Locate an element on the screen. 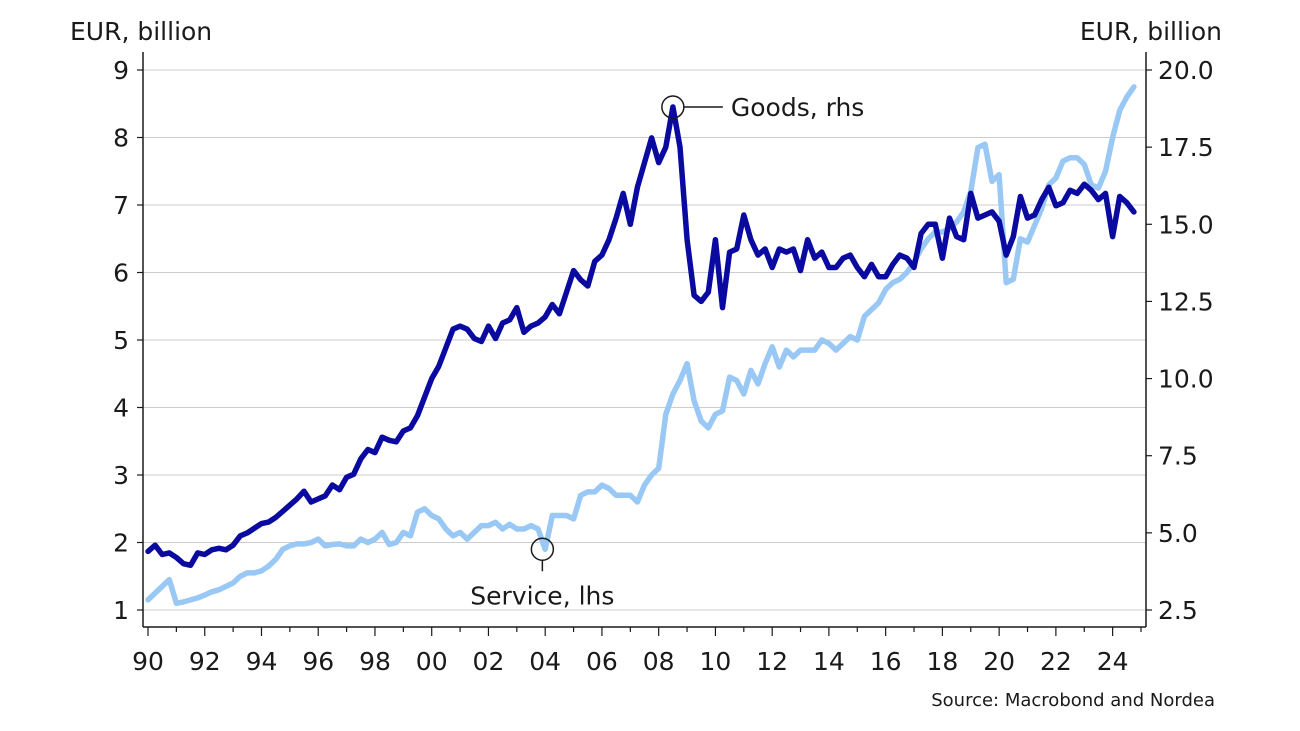  x-tick-label: 00 is located at coordinates (432, 661).